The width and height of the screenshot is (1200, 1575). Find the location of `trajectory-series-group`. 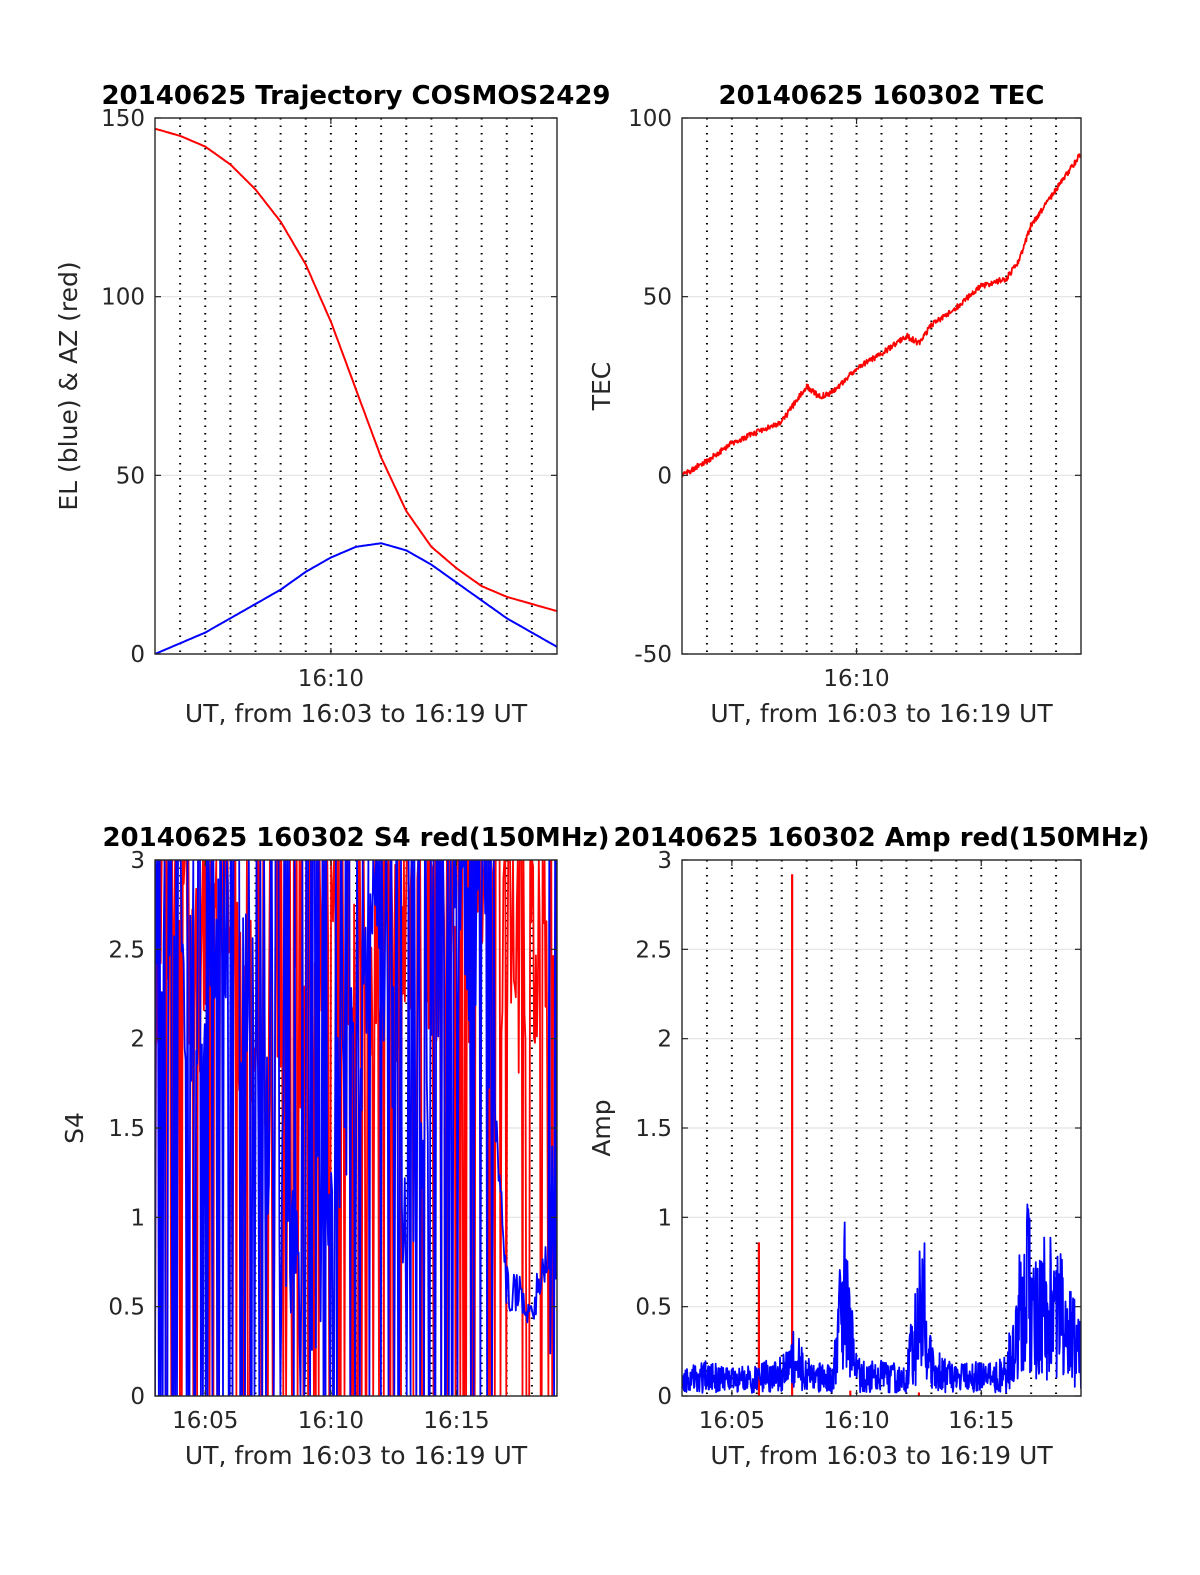

trajectory-series-group is located at coordinates (356, 390).